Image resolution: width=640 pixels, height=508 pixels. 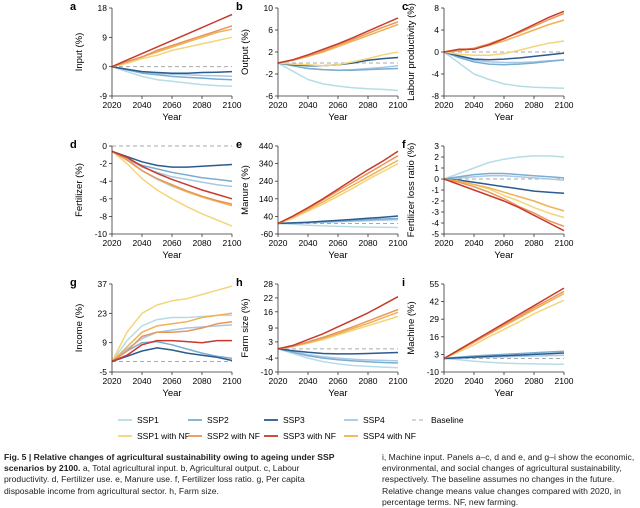 I want to click on y-tick-label: -8, so click(x=435, y=96).